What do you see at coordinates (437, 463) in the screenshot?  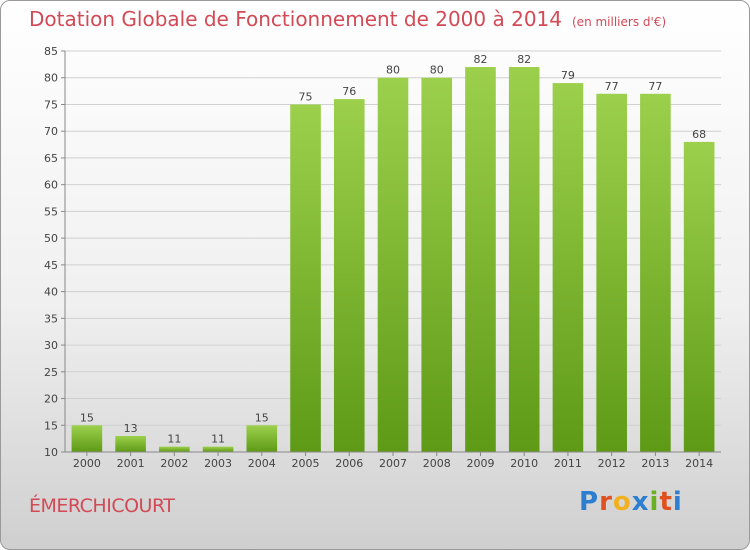 I see `x-tick-label: 2008` at bounding box center [437, 463].